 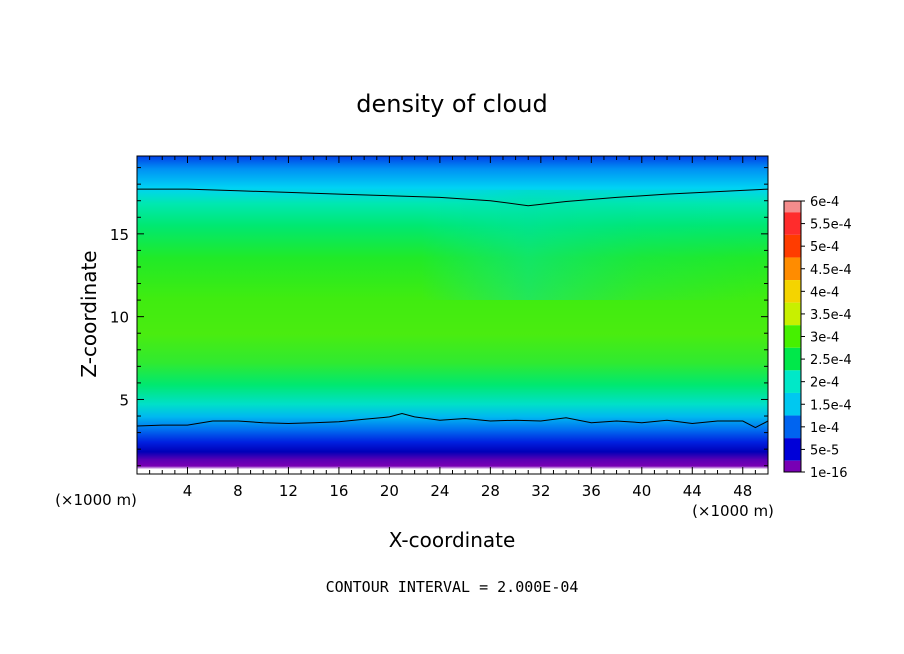 I want to click on x-tick-label: 48, so click(x=742, y=491).